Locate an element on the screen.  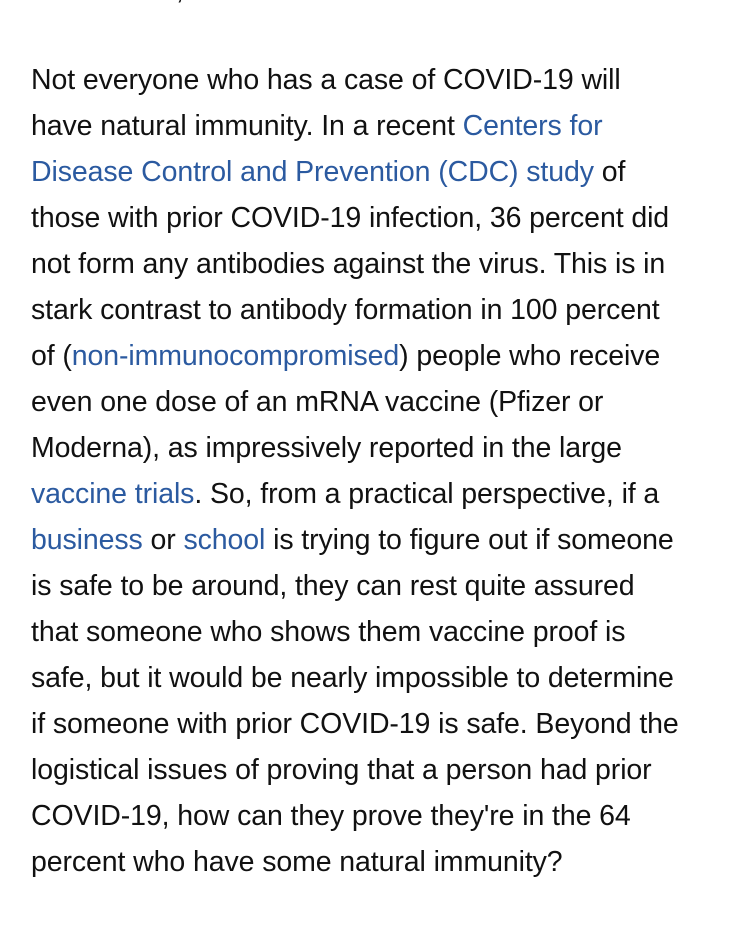
text-segment: ) people who receive is located at coordinates (530, 356).